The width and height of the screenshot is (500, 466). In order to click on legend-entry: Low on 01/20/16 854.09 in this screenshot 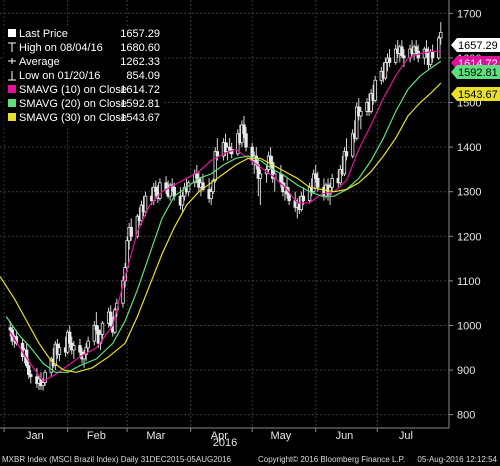, I will do `click(84, 76)`.